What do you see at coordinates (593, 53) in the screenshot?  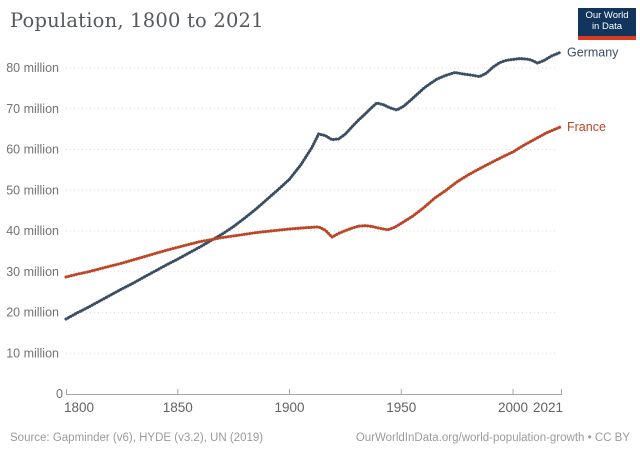 I see `germany-label: Germany` at bounding box center [593, 53].